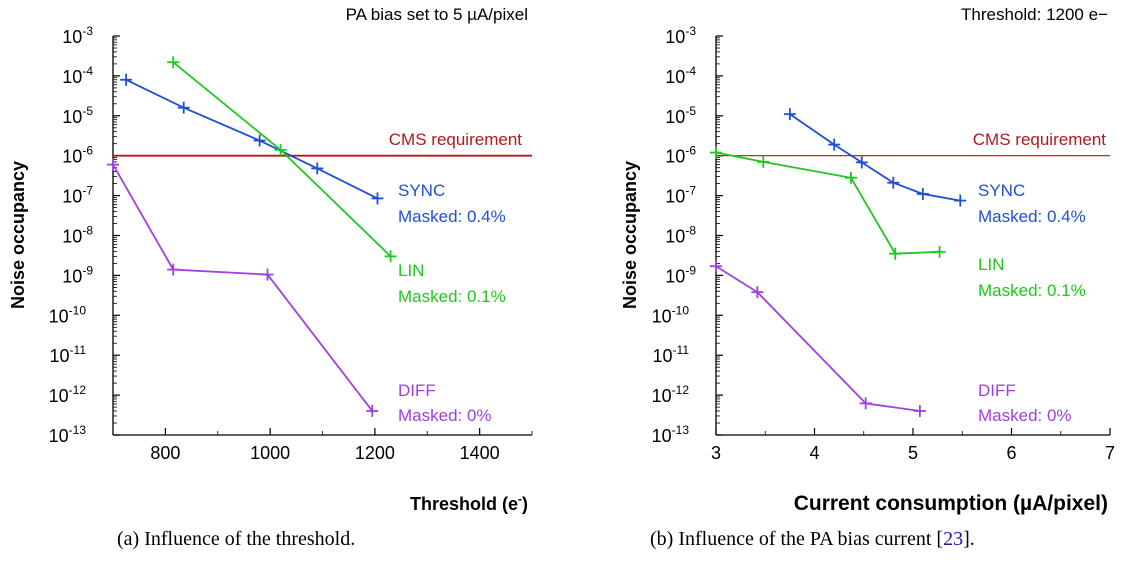  Describe the element at coordinates (236, 539) in the screenshot. I see `caption-a: (a) Influence of the threshold.` at that location.